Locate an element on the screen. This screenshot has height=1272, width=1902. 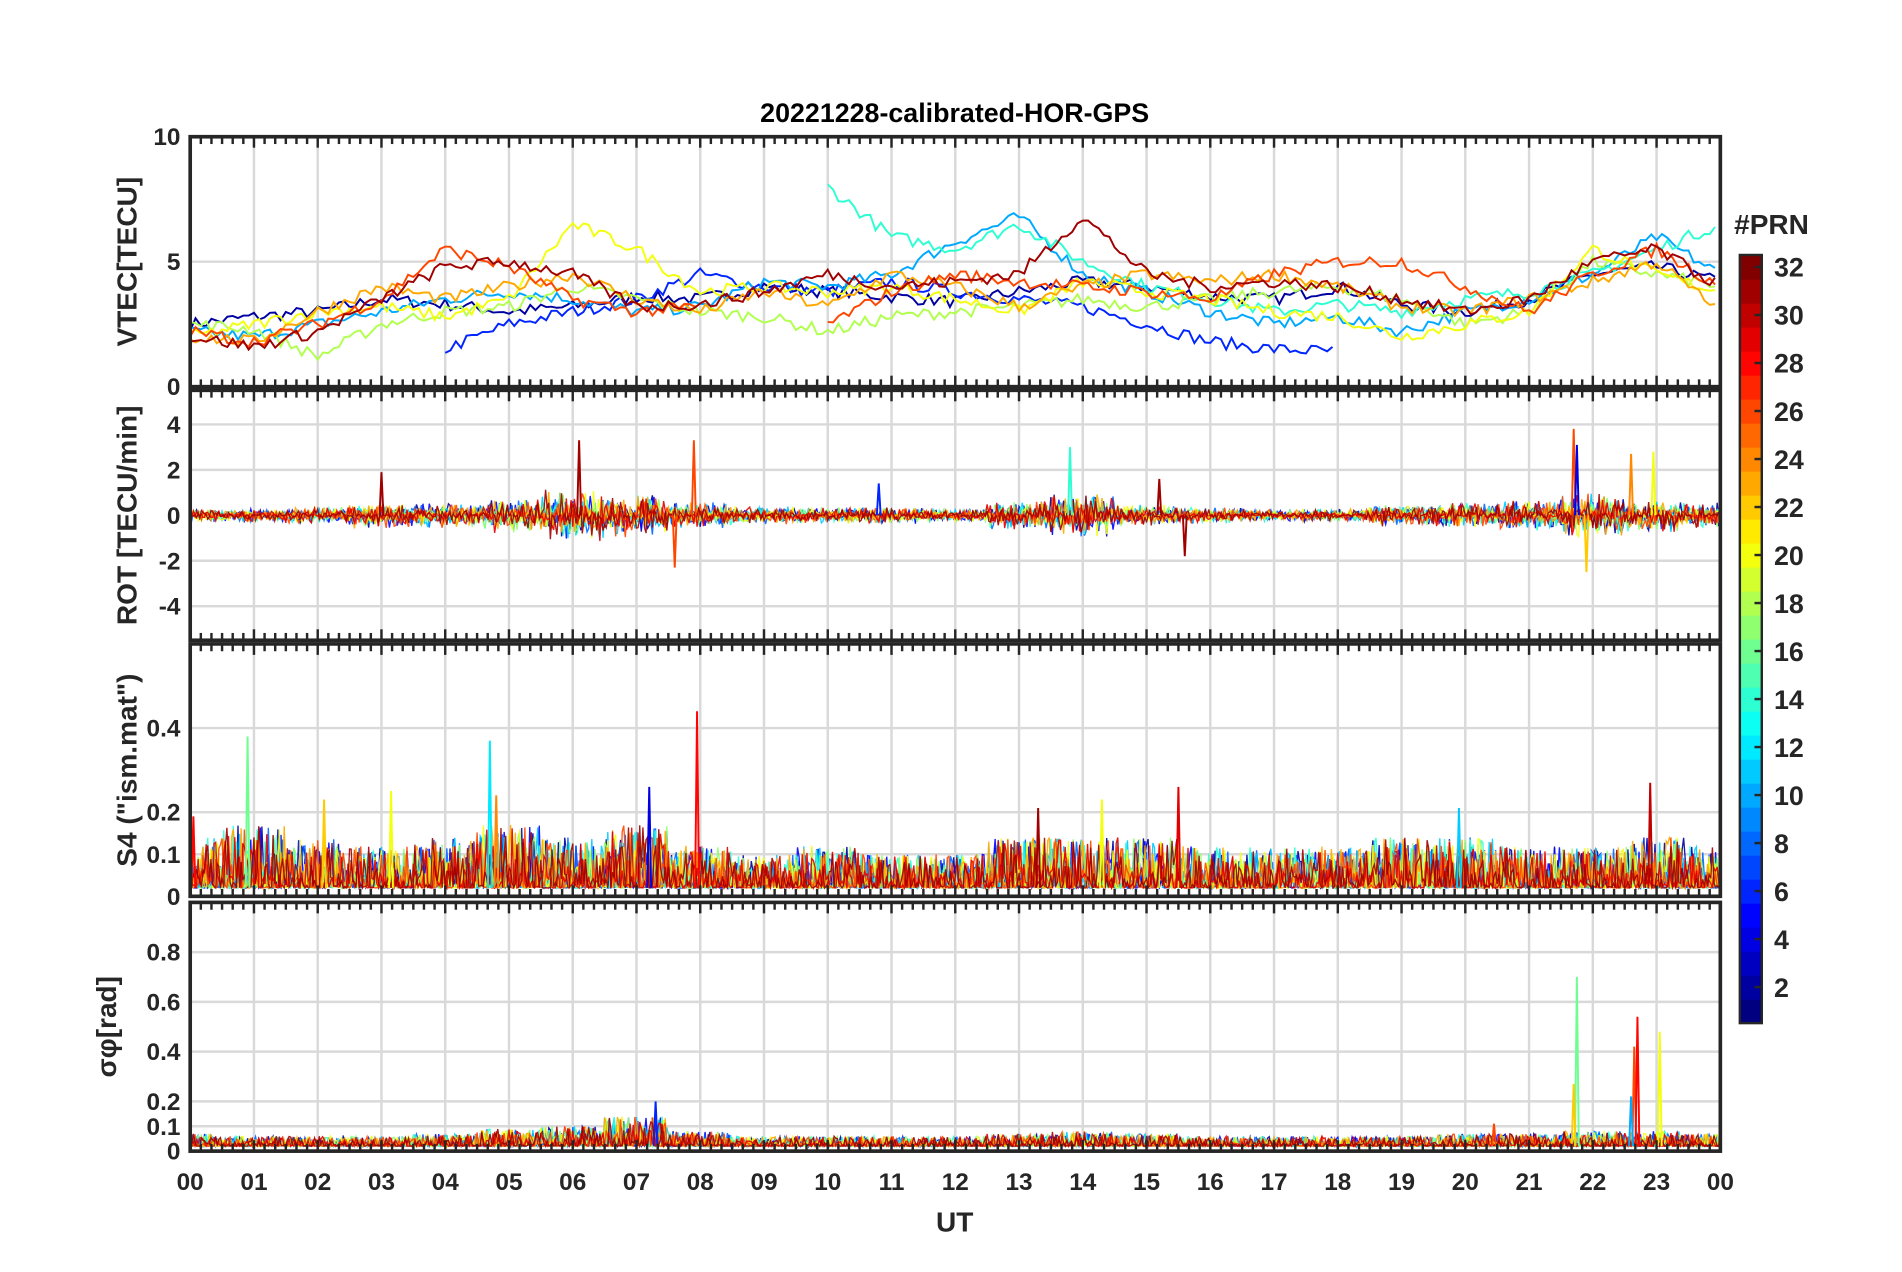
chart-title: 20221228-calibrated-HOR-GPS is located at coordinates (954, 113).